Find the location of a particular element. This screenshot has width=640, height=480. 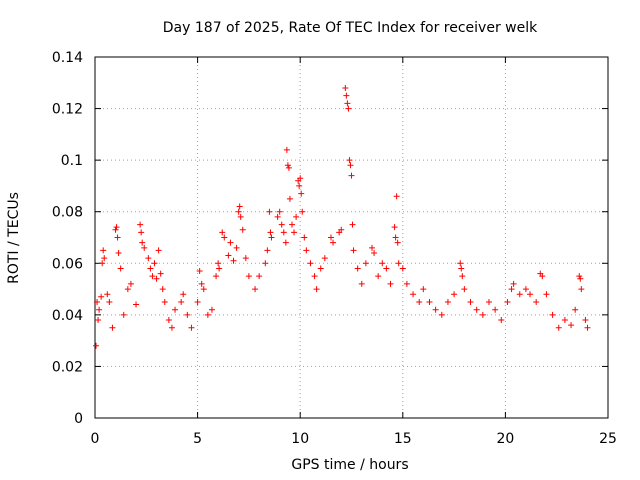

x-tick-label: 25 is located at coordinates (608, 439).